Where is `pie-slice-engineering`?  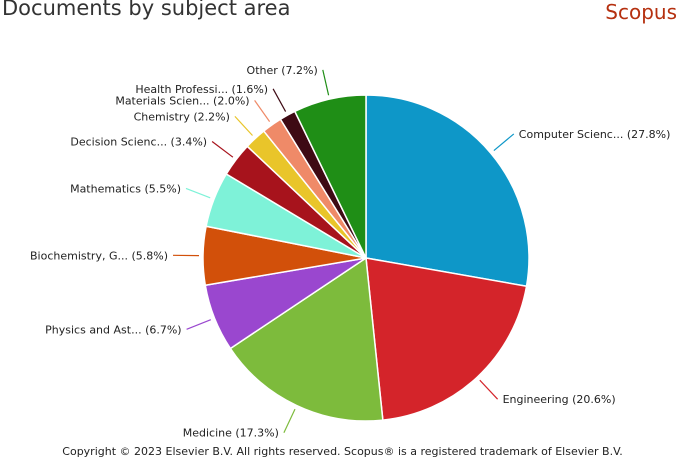
pie-slice-engineering is located at coordinates (446, 339).